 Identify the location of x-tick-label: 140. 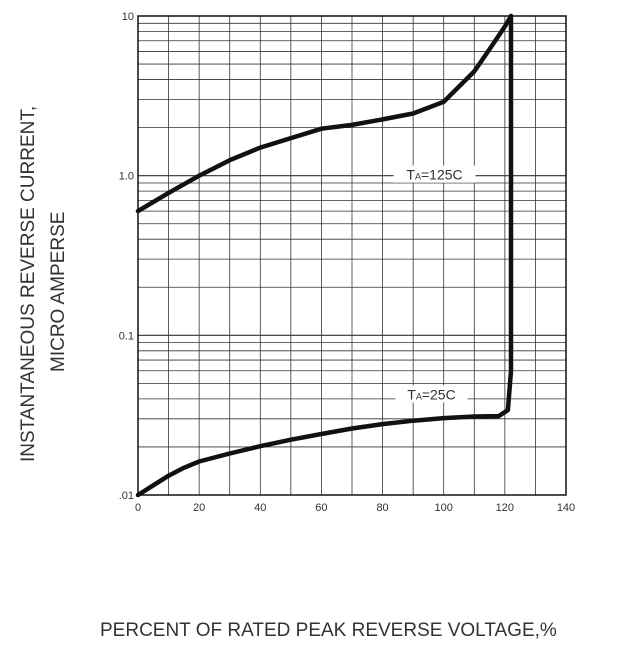
(566, 508).